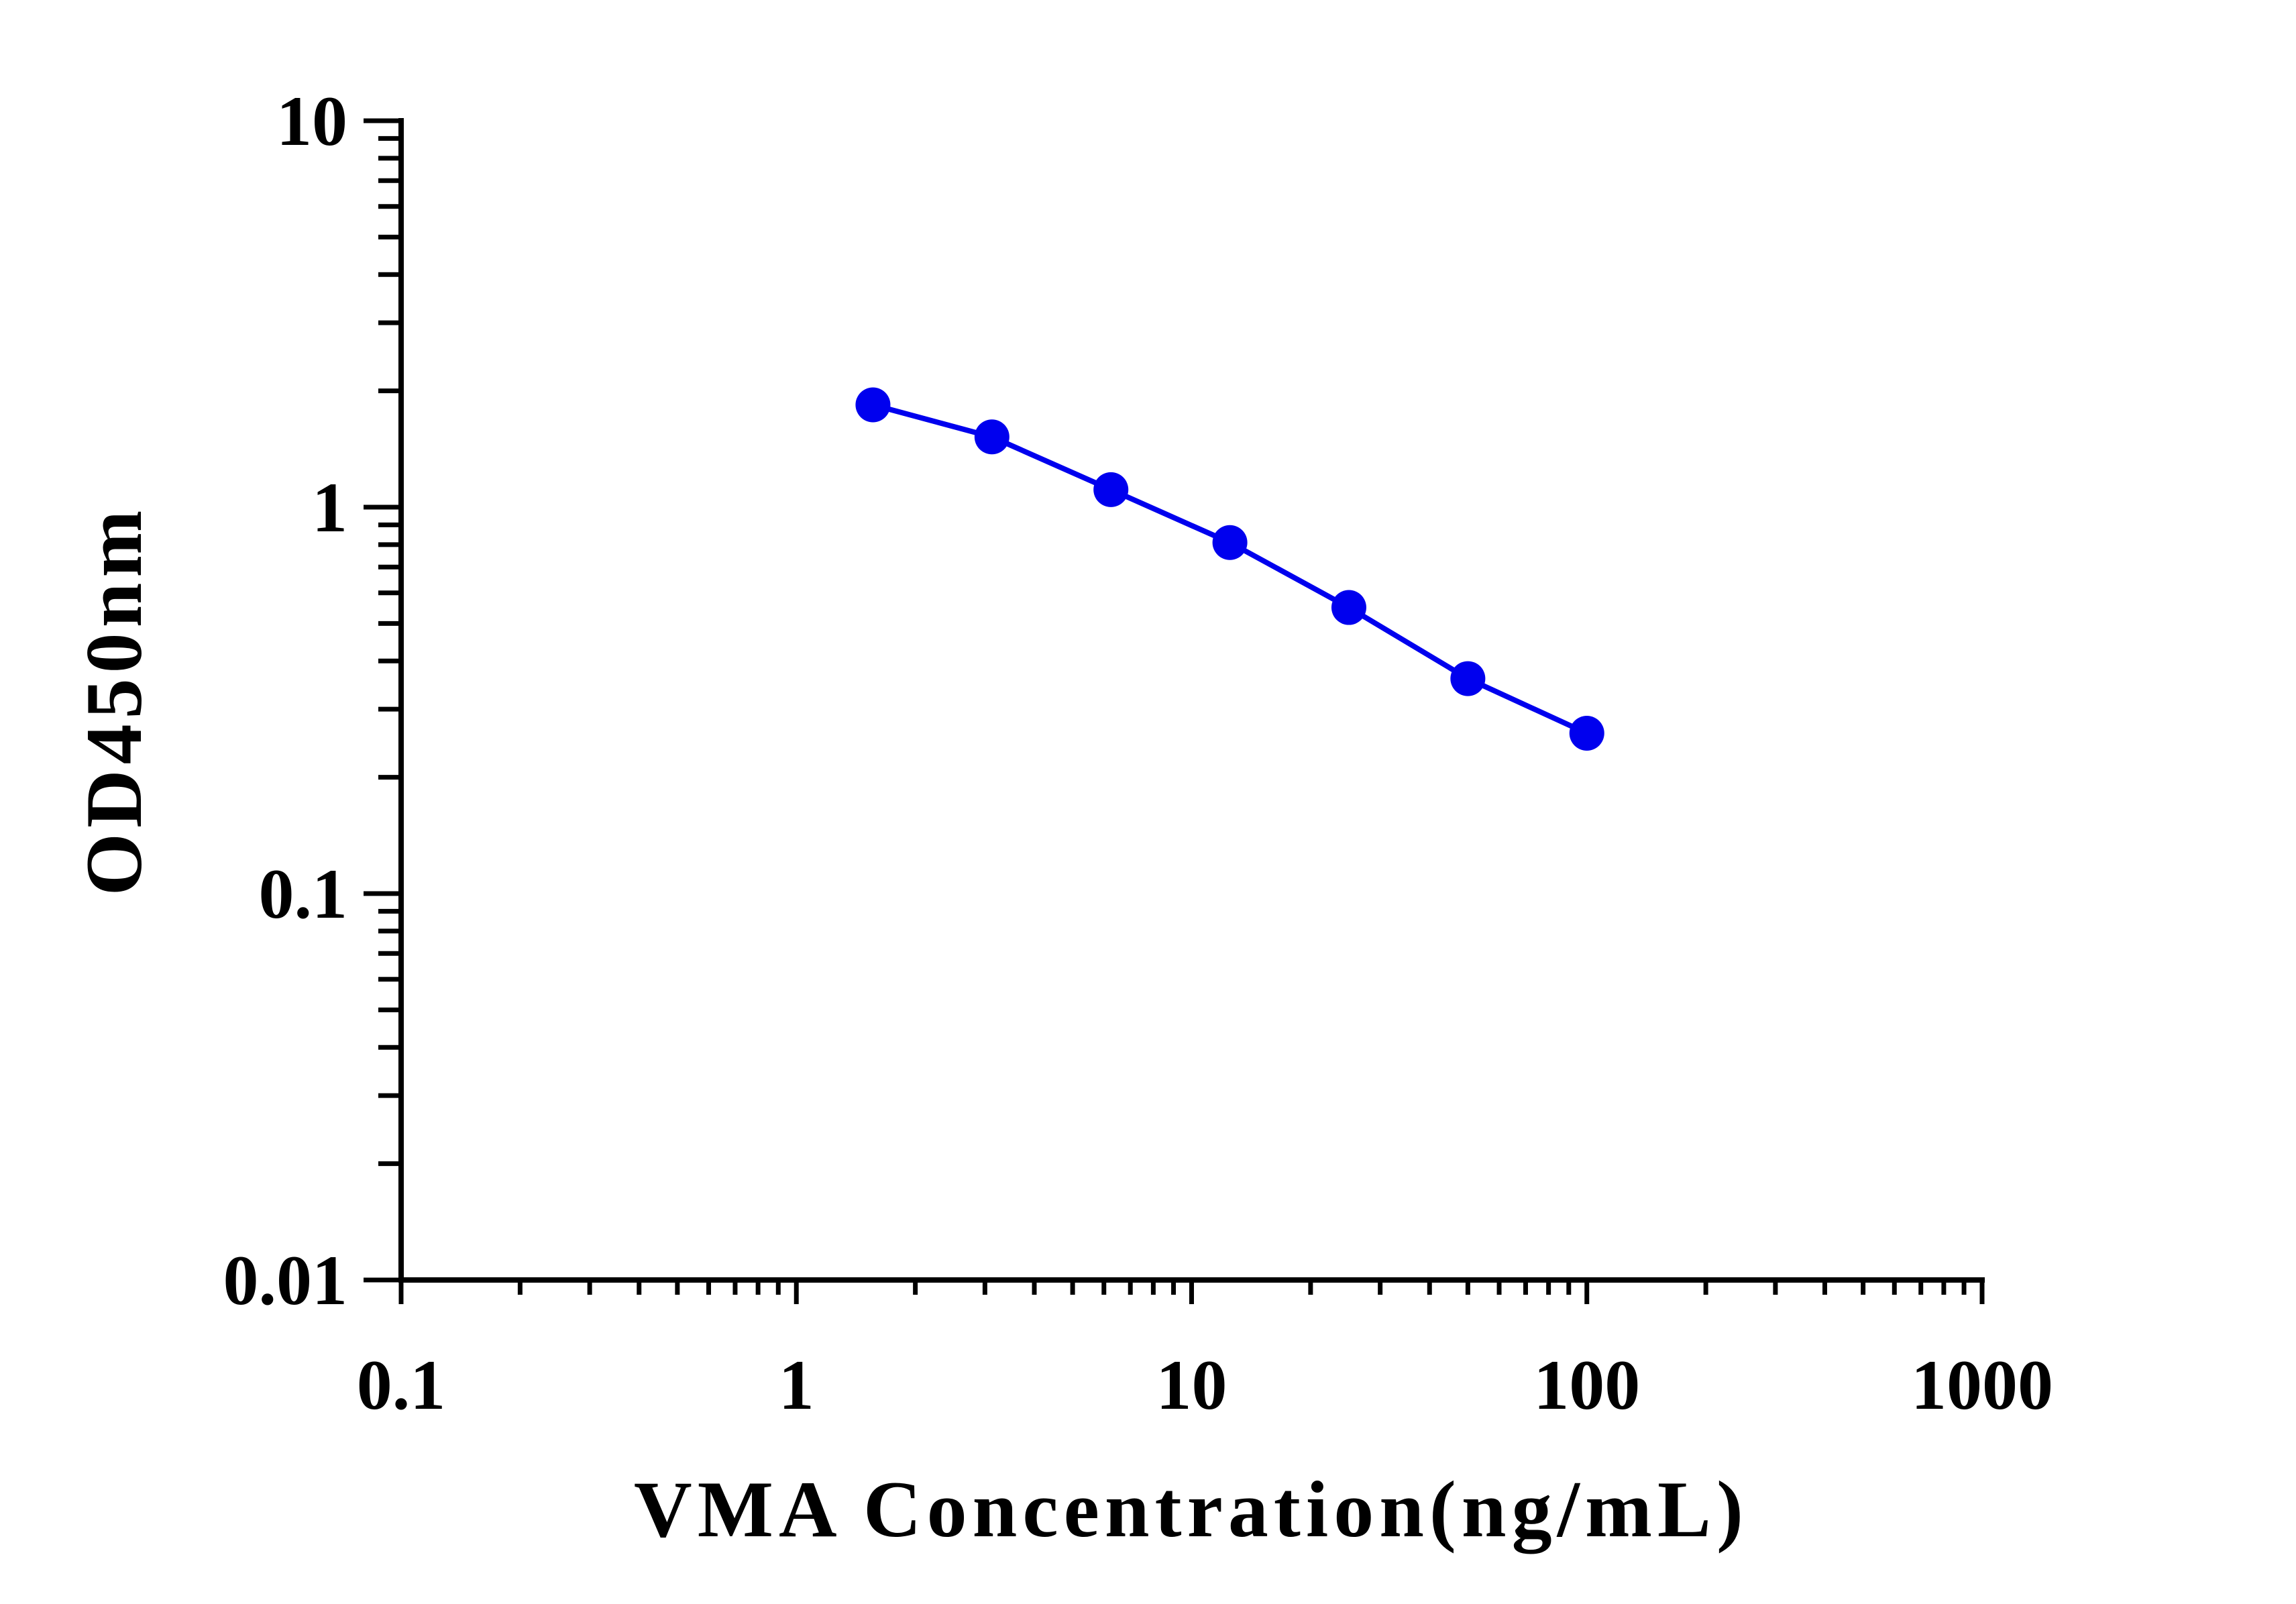  Describe the element at coordinates (285, 1280) in the screenshot. I see `y-tick-label: 0.01` at that location.